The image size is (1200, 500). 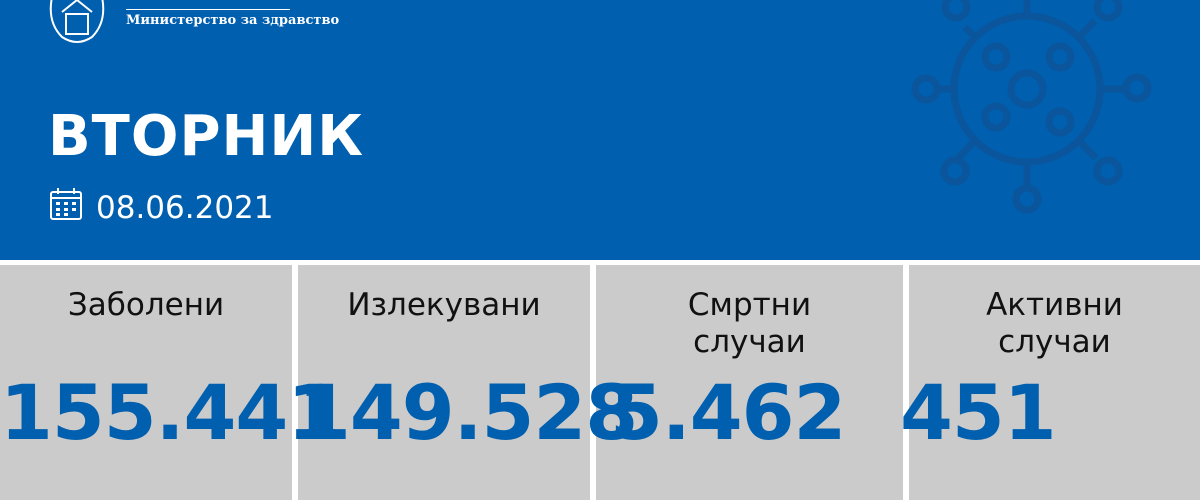 What do you see at coordinates (978, 412) in the screenshot?
I see `active-count: 451` at bounding box center [978, 412].